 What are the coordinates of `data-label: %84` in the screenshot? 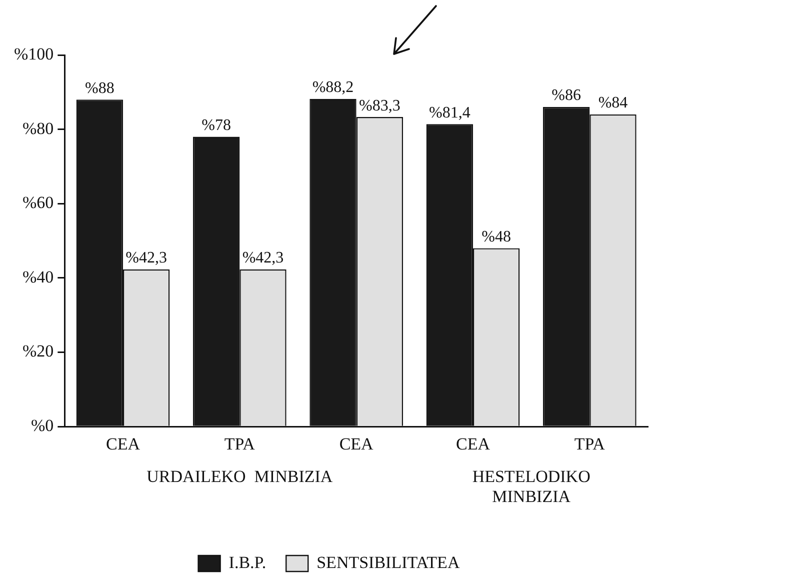 It's located at (613, 103).